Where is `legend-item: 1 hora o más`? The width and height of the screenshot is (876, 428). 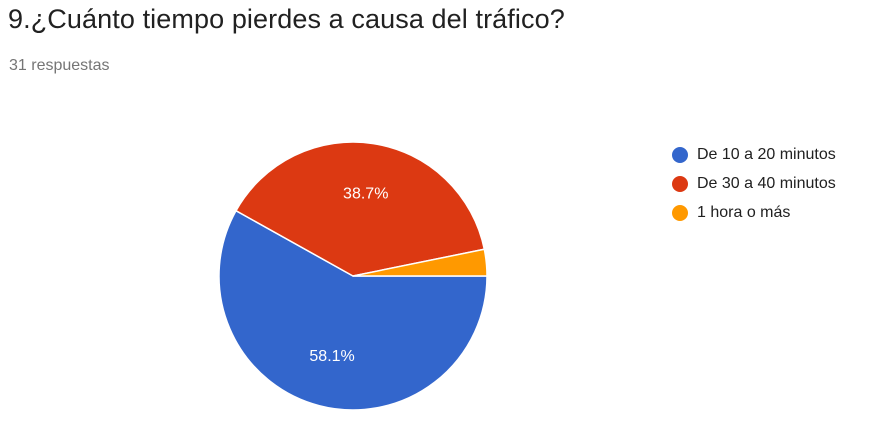 legend-item: 1 hora o más is located at coordinates (754, 212).